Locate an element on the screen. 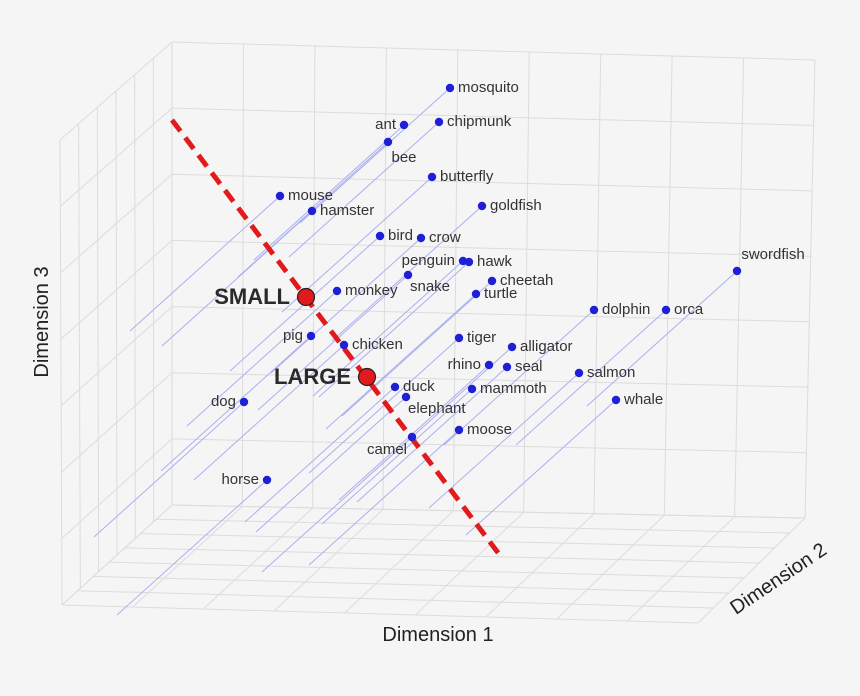  data-label-chicken: chicken is located at coordinates (377, 344).